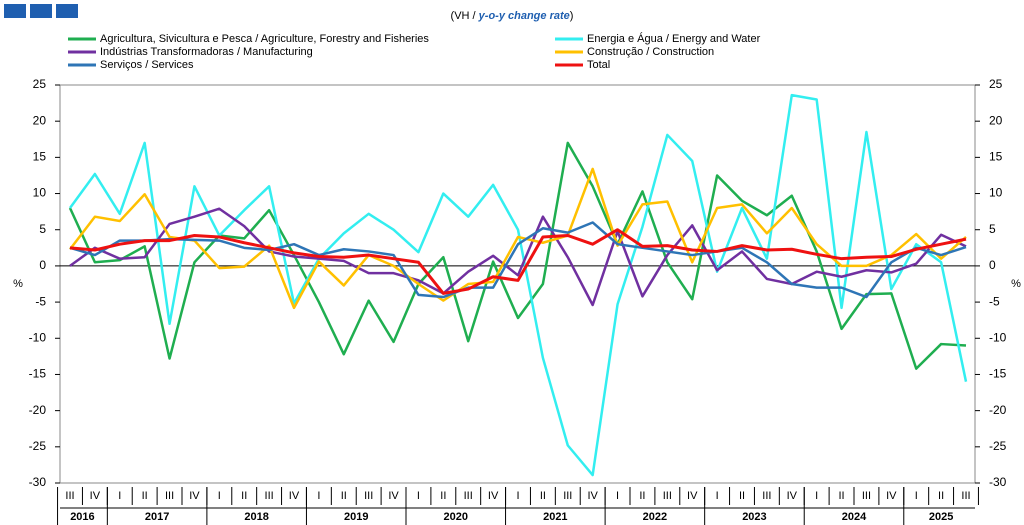  Describe the element at coordinates (256, 517) in the screenshot. I see `year-label: 2018` at that location.